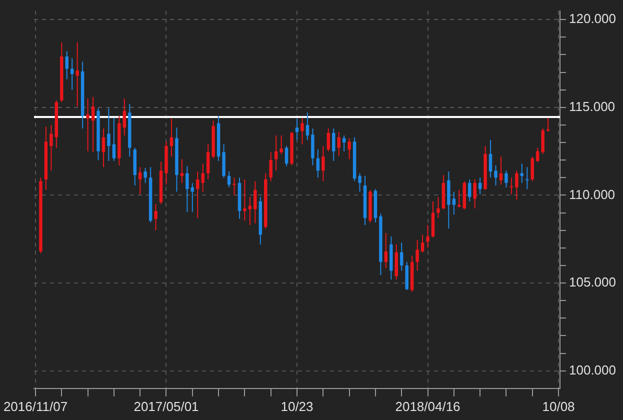  Describe the element at coordinates (592, 282) in the screenshot. I see `y-tick-label: 105.000` at that location.